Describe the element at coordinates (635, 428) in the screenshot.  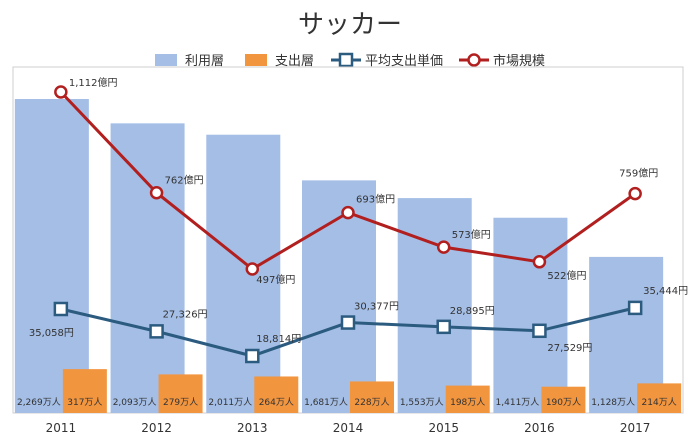
I see `x-tick-2017: 2017` at that location.